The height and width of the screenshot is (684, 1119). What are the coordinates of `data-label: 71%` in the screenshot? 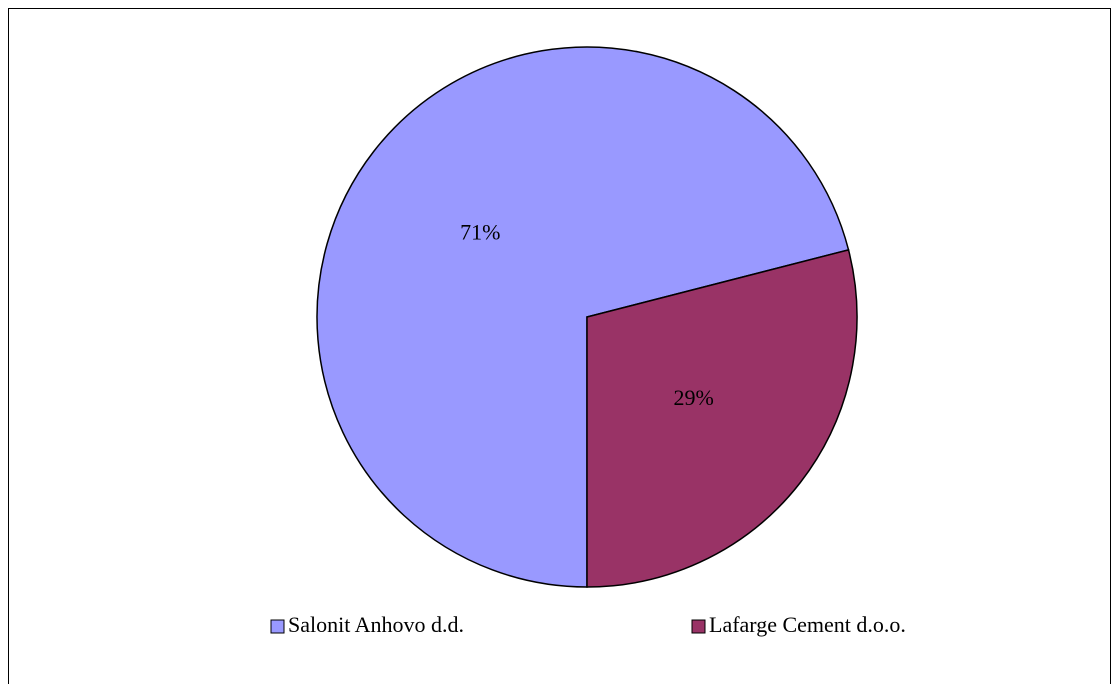 It's located at (480, 231).